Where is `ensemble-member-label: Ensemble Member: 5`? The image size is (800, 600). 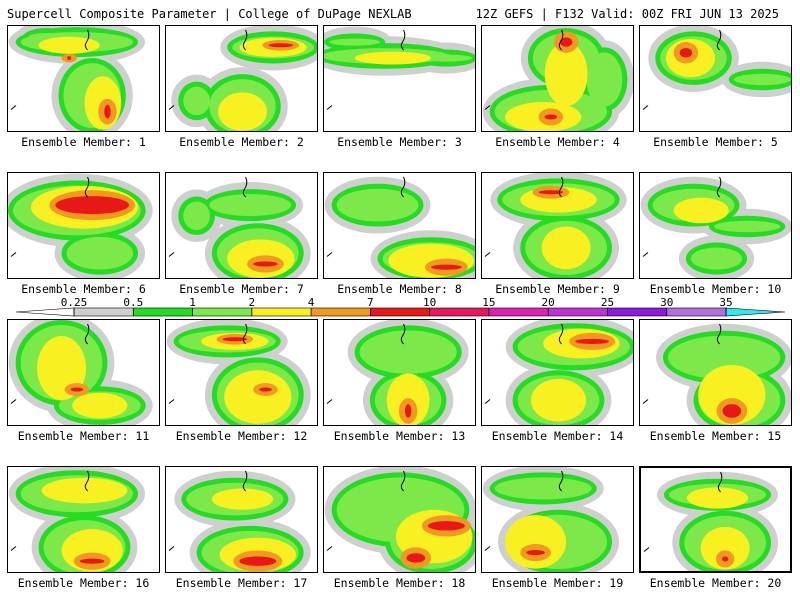
ensemble-member-label: Ensemble Member: 5 is located at coordinates (715, 142).